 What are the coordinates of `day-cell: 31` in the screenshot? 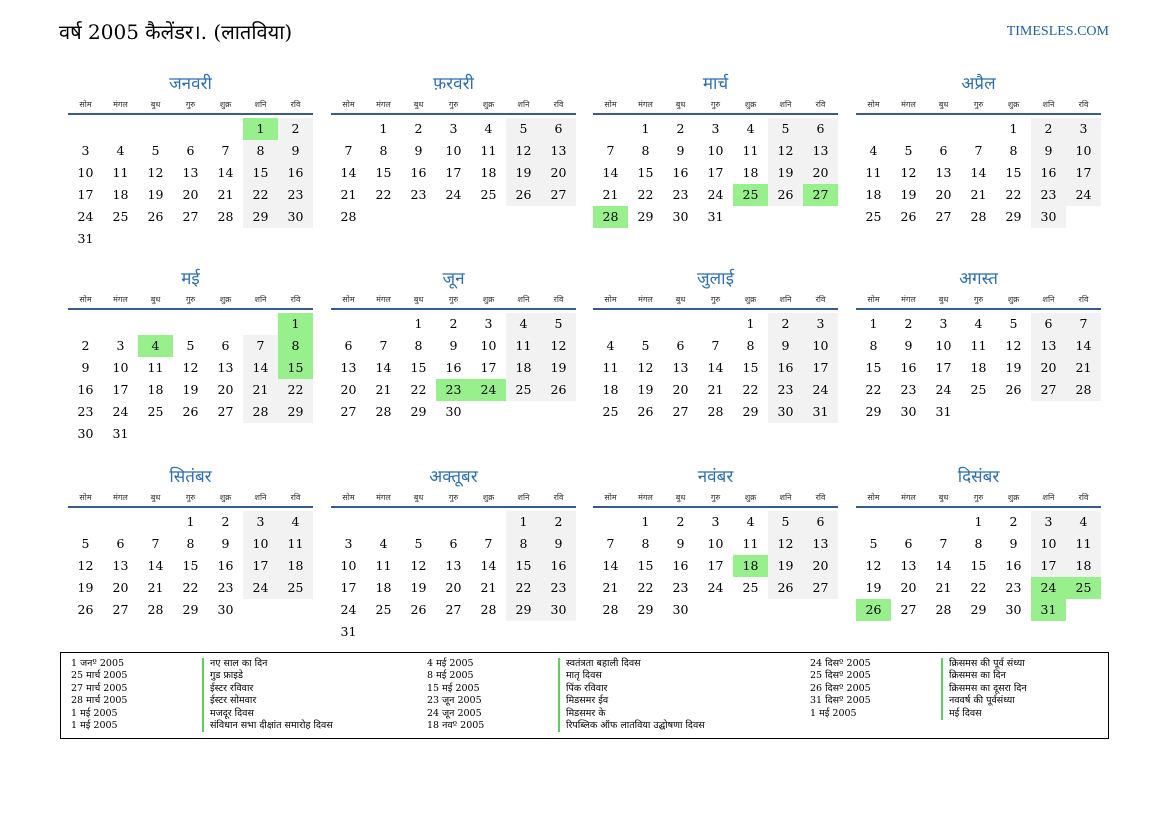 It's located at (943, 411).